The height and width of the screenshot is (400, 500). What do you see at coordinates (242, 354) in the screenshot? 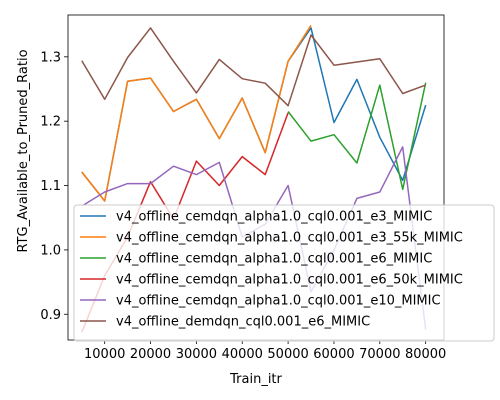
I see `x-tick-label: 40000` at bounding box center [242, 354].